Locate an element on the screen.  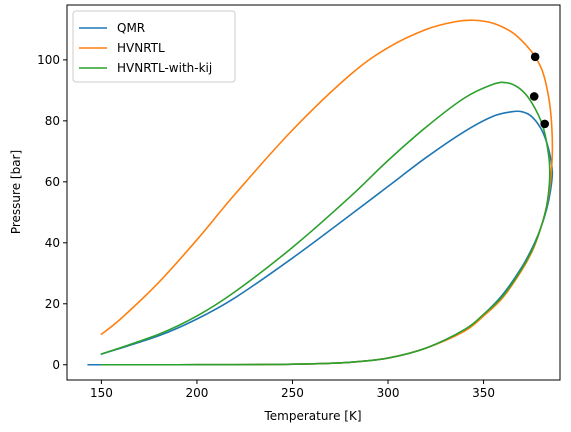
y-tick-label: 20 is located at coordinates (52, 304).